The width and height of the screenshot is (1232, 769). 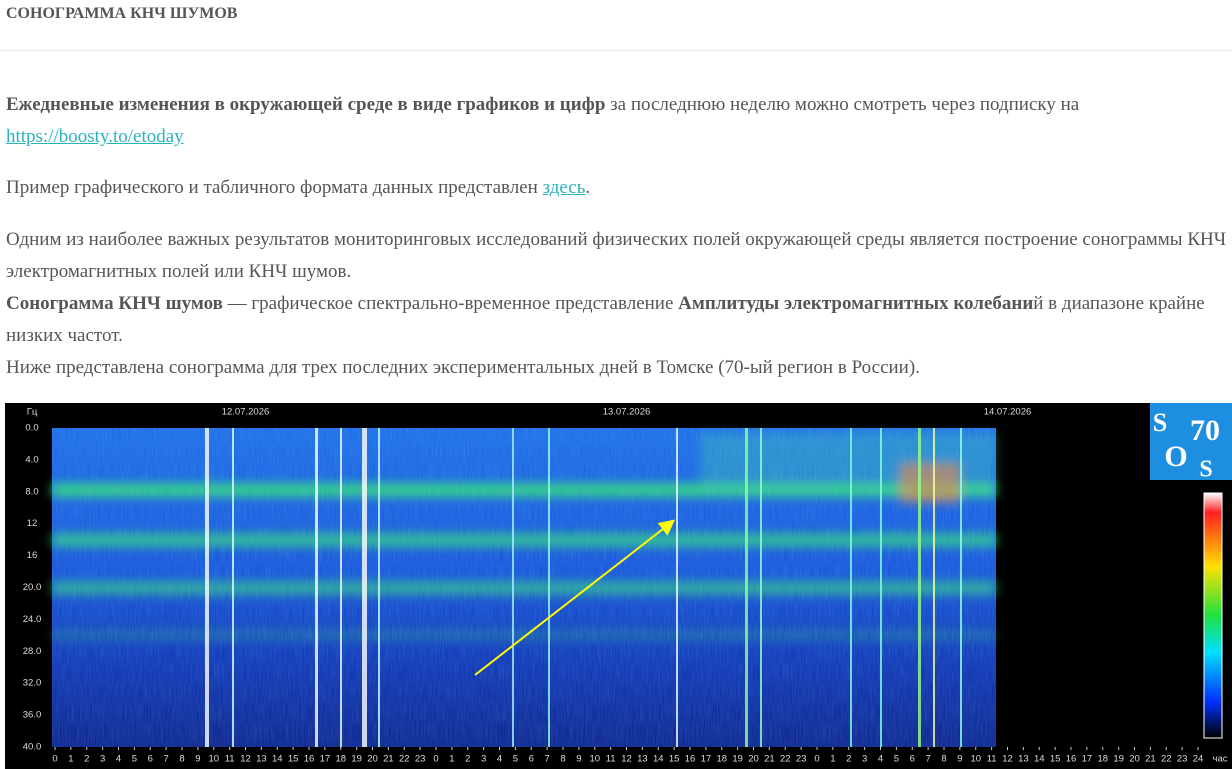 I want to click on logo-text: 70, so click(x=1205, y=430).